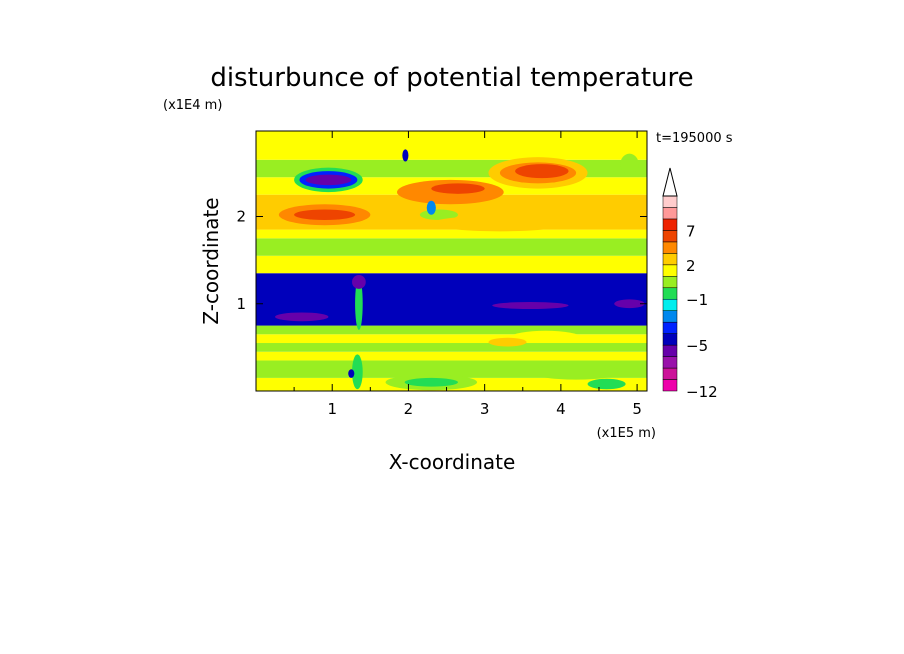 This screenshot has width=904, height=654. What do you see at coordinates (691, 266) in the screenshot?
I see `colorbar-label-1: 2` at bounding box center [691, 266].